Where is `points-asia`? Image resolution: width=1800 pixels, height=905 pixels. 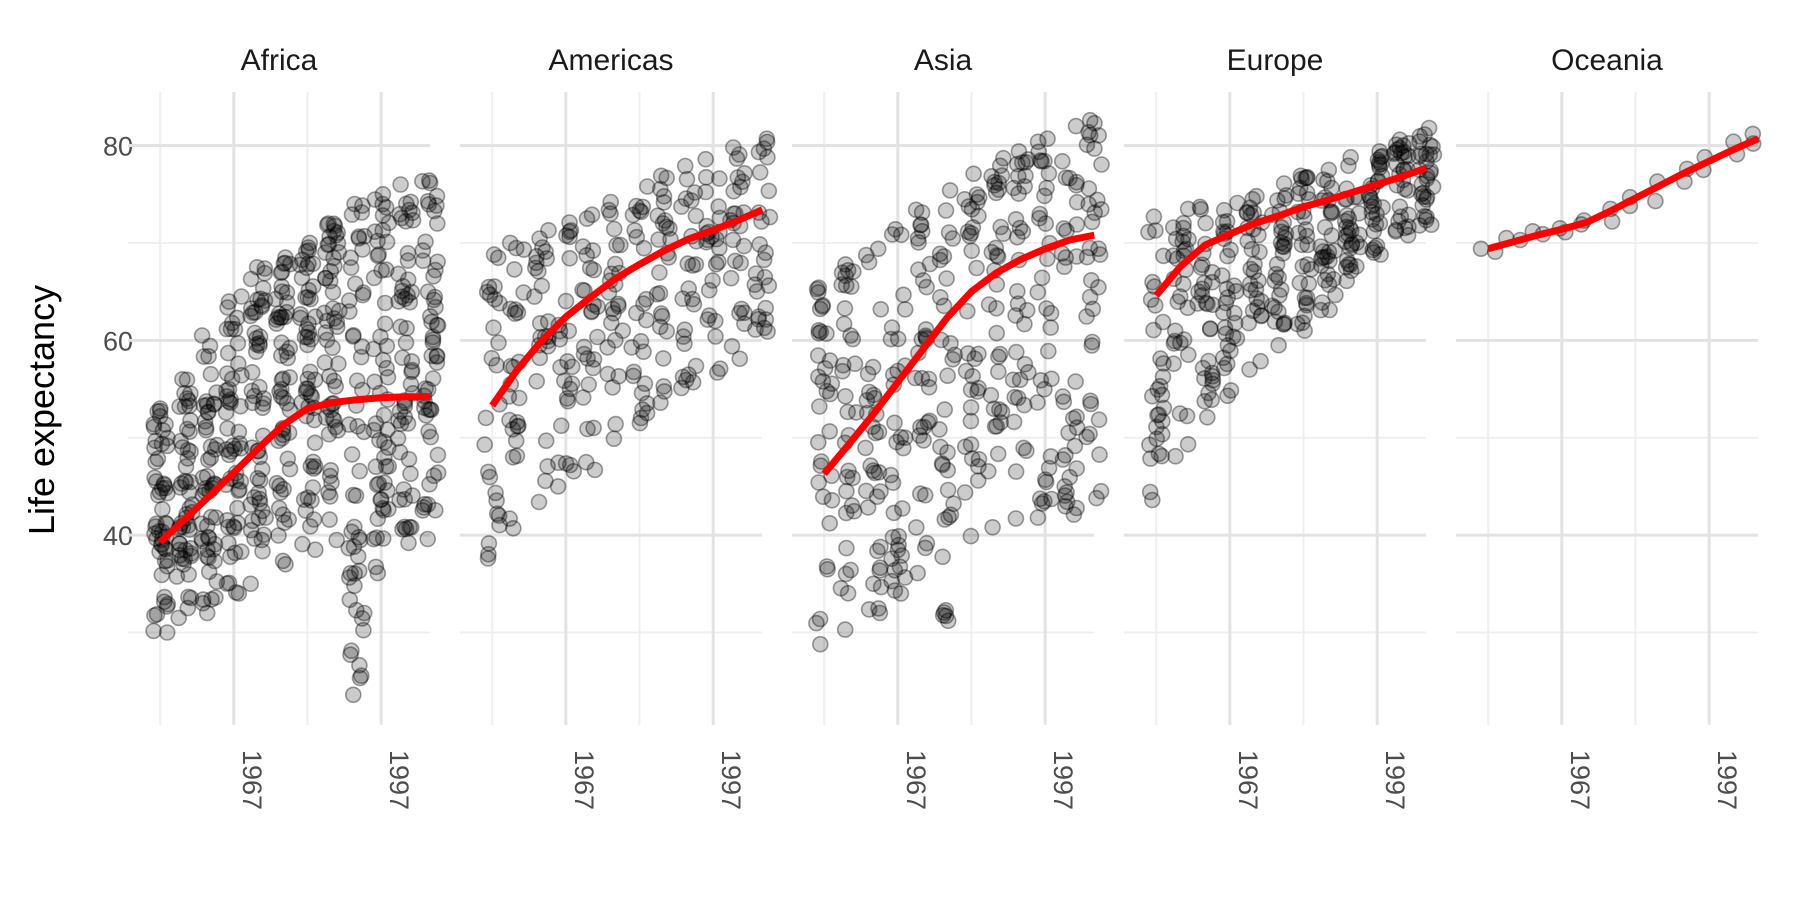 points-asia is located at coordinates (959, 382).